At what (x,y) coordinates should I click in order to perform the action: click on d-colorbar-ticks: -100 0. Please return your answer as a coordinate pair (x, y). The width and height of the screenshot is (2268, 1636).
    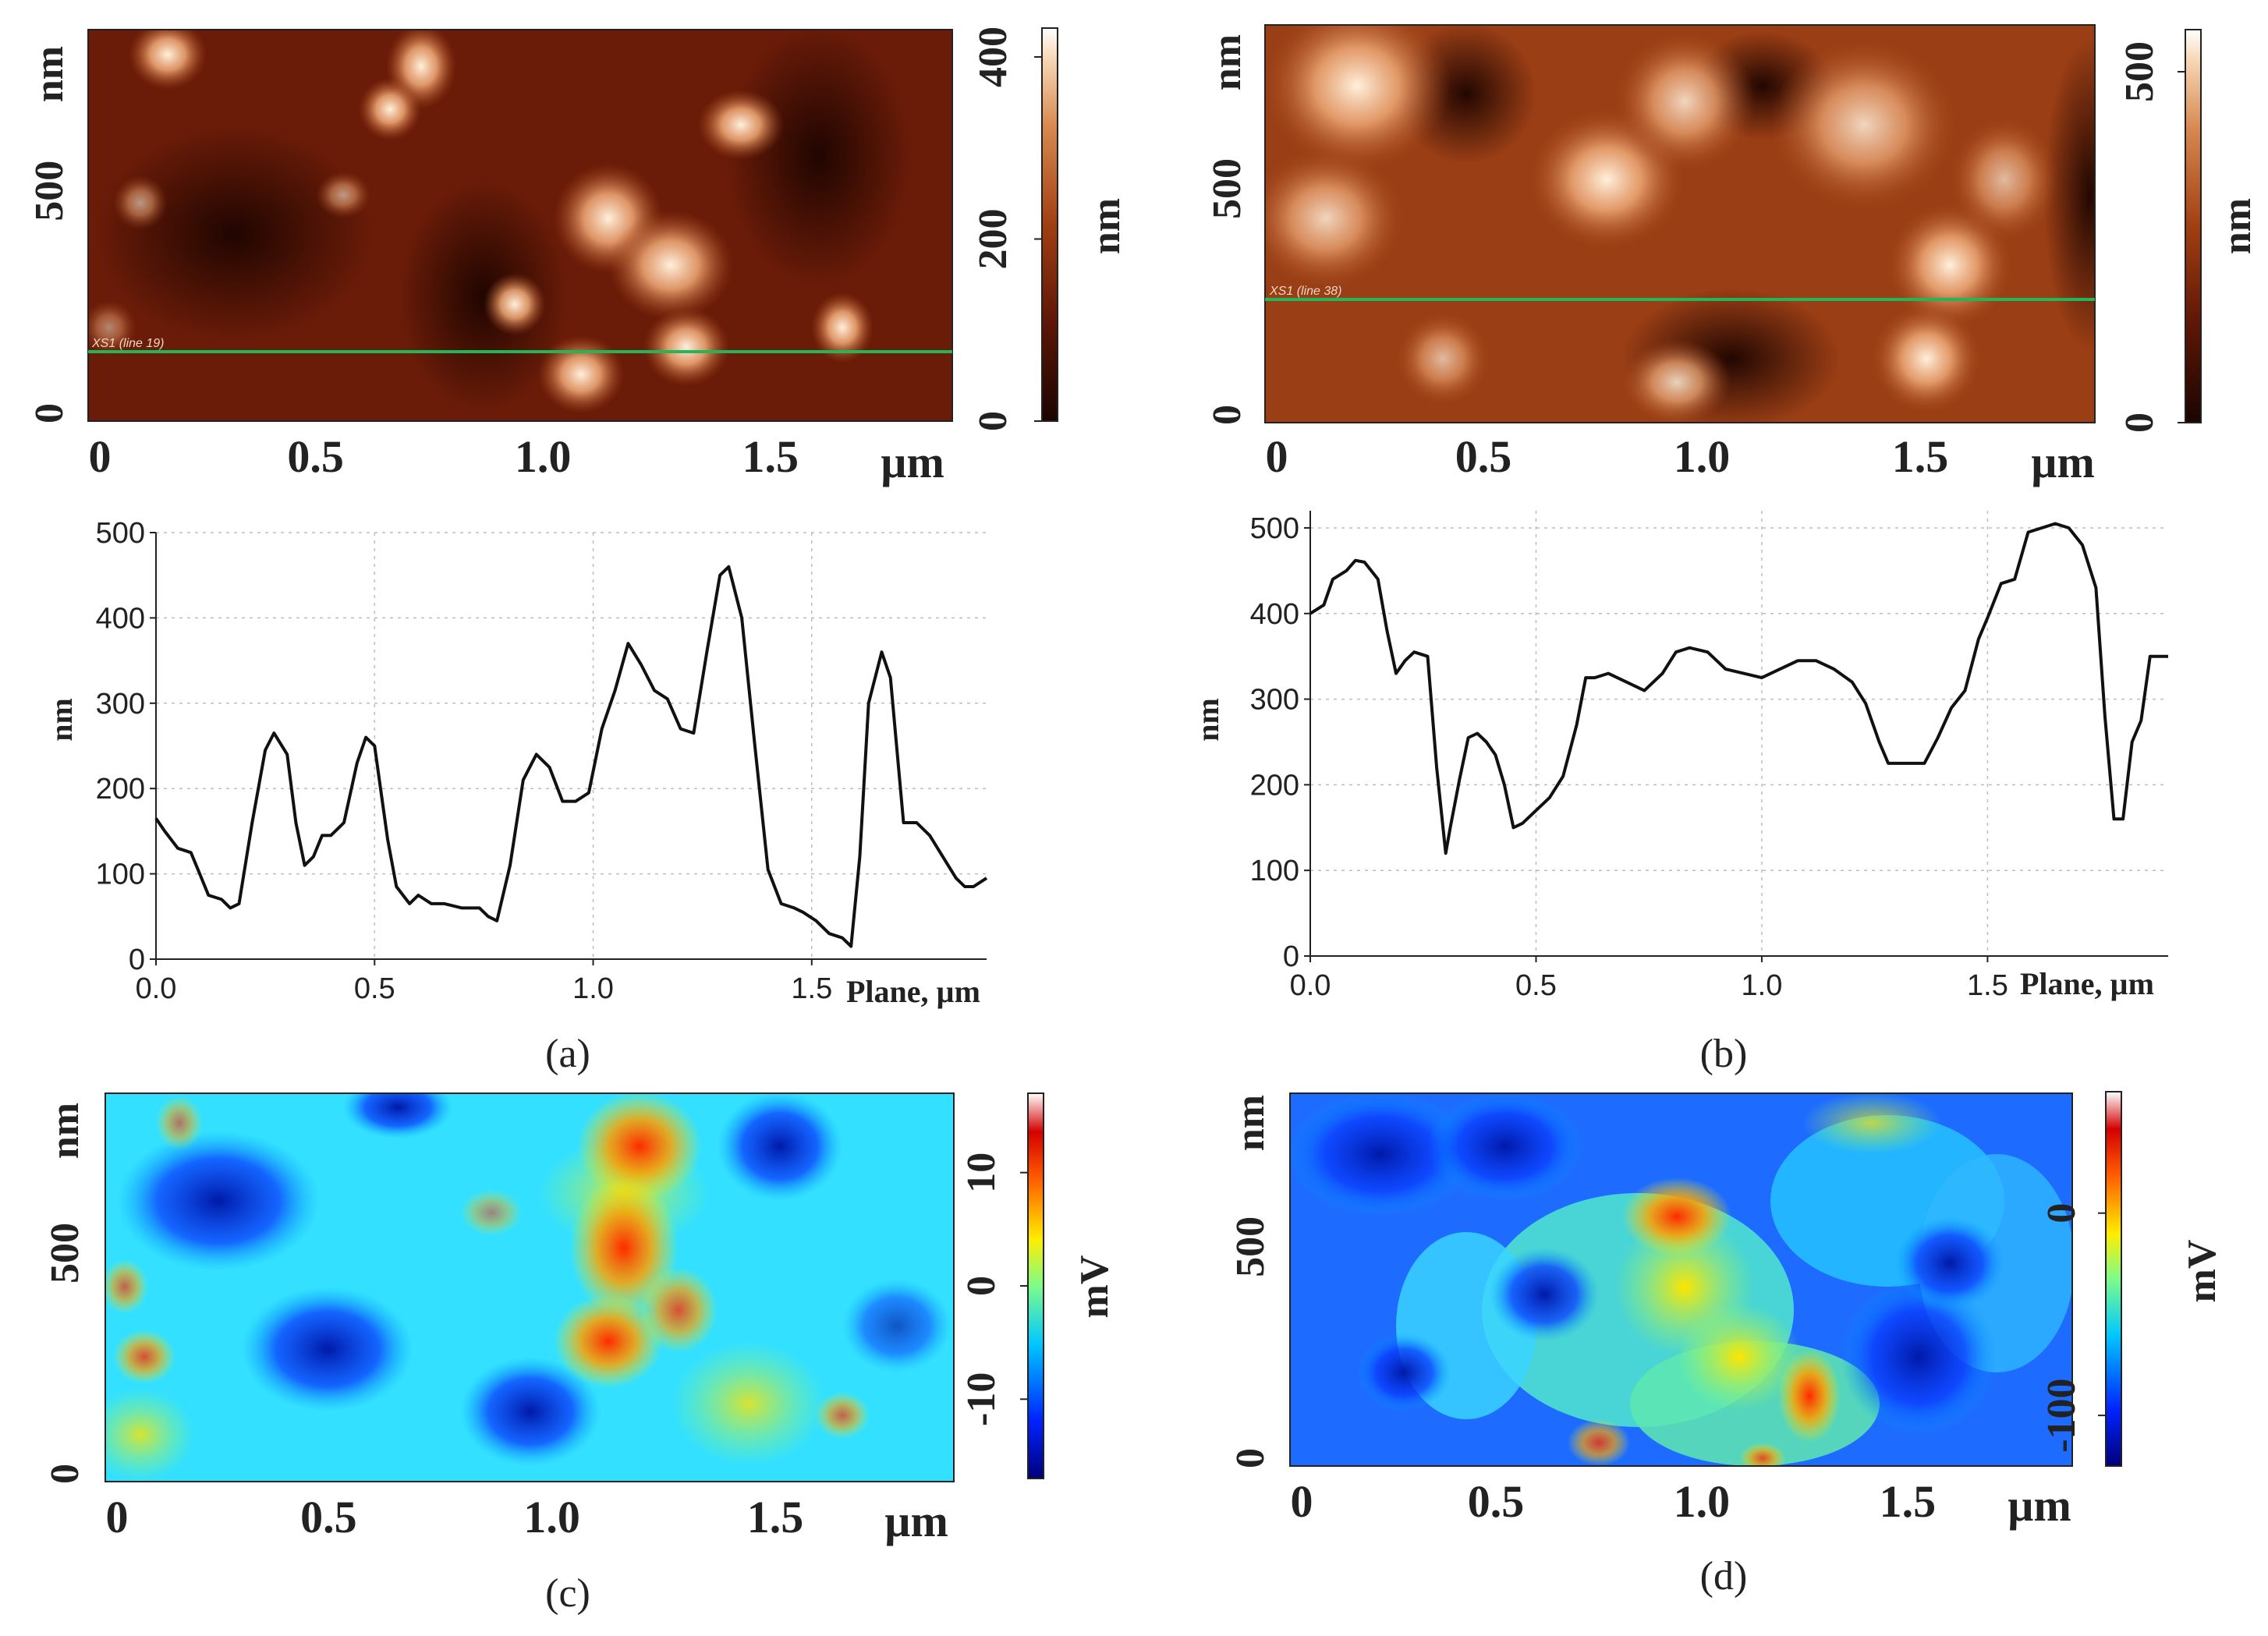
    Looking at the image, I should click on (2072, 1328).